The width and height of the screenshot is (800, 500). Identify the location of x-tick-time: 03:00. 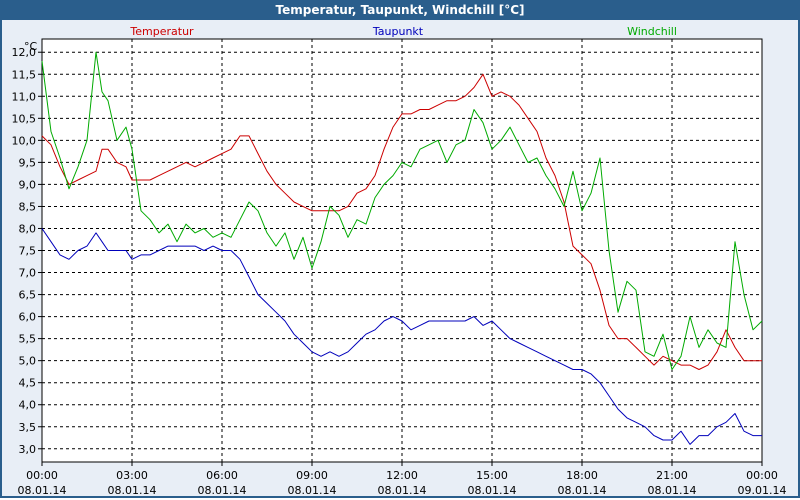
(132, 475).